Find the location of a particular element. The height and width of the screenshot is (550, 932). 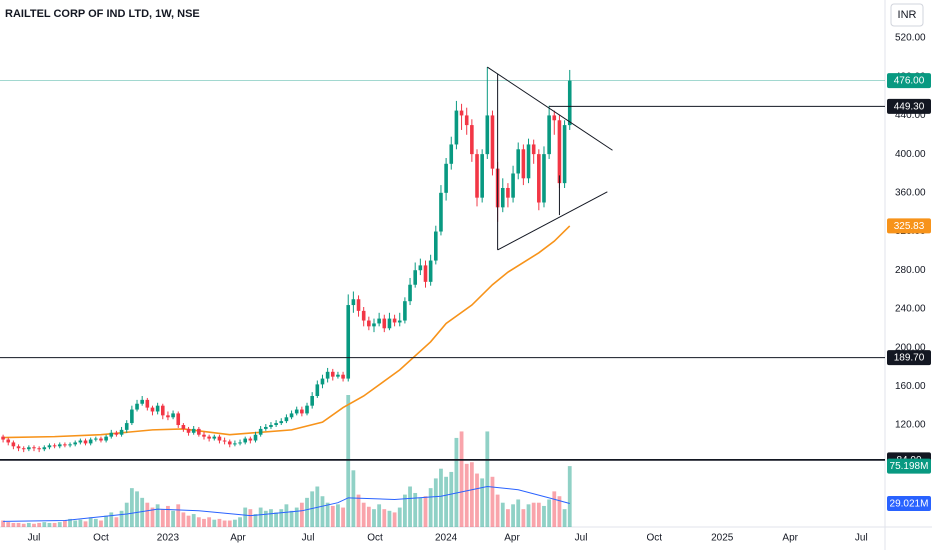

x-tick-label: Jul is located at coordinates (308, 538).